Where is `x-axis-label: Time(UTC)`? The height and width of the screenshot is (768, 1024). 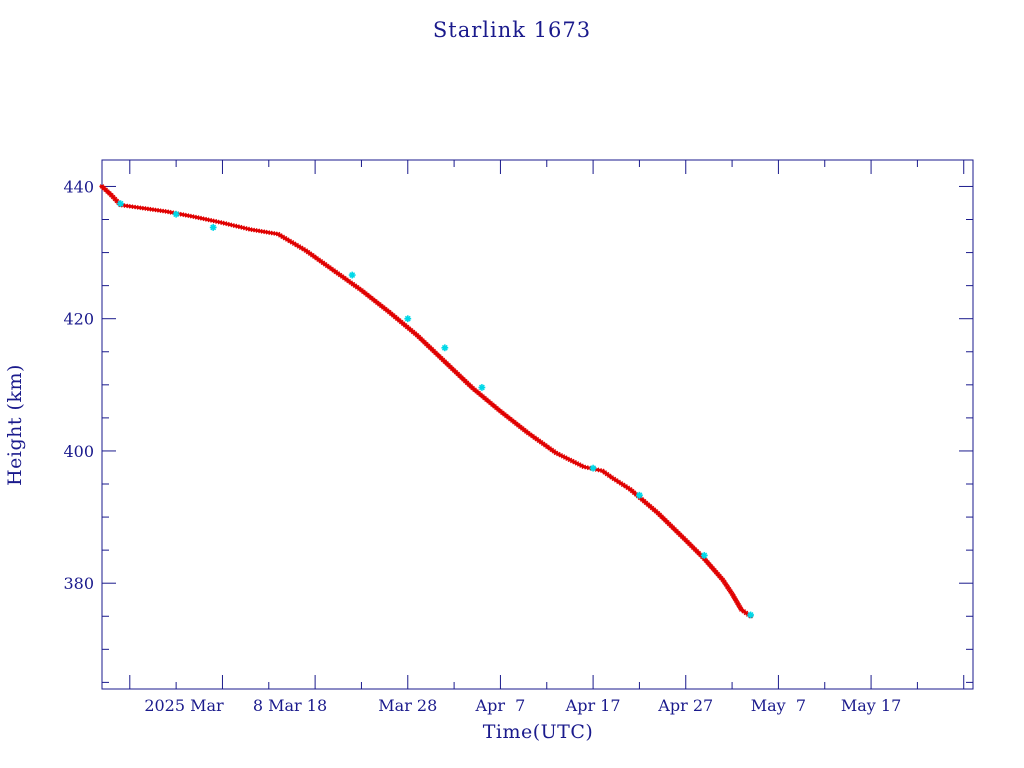 x-axis-label: Time(UTC) is located at coordinates (538, 732).